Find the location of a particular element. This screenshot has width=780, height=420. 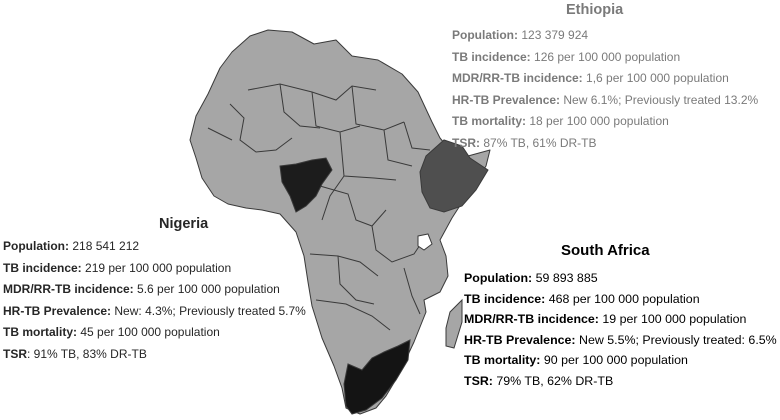

south-africa-mortality-row: TB mortality: 90 per 100 000 population is located at coordinates (620, 360).